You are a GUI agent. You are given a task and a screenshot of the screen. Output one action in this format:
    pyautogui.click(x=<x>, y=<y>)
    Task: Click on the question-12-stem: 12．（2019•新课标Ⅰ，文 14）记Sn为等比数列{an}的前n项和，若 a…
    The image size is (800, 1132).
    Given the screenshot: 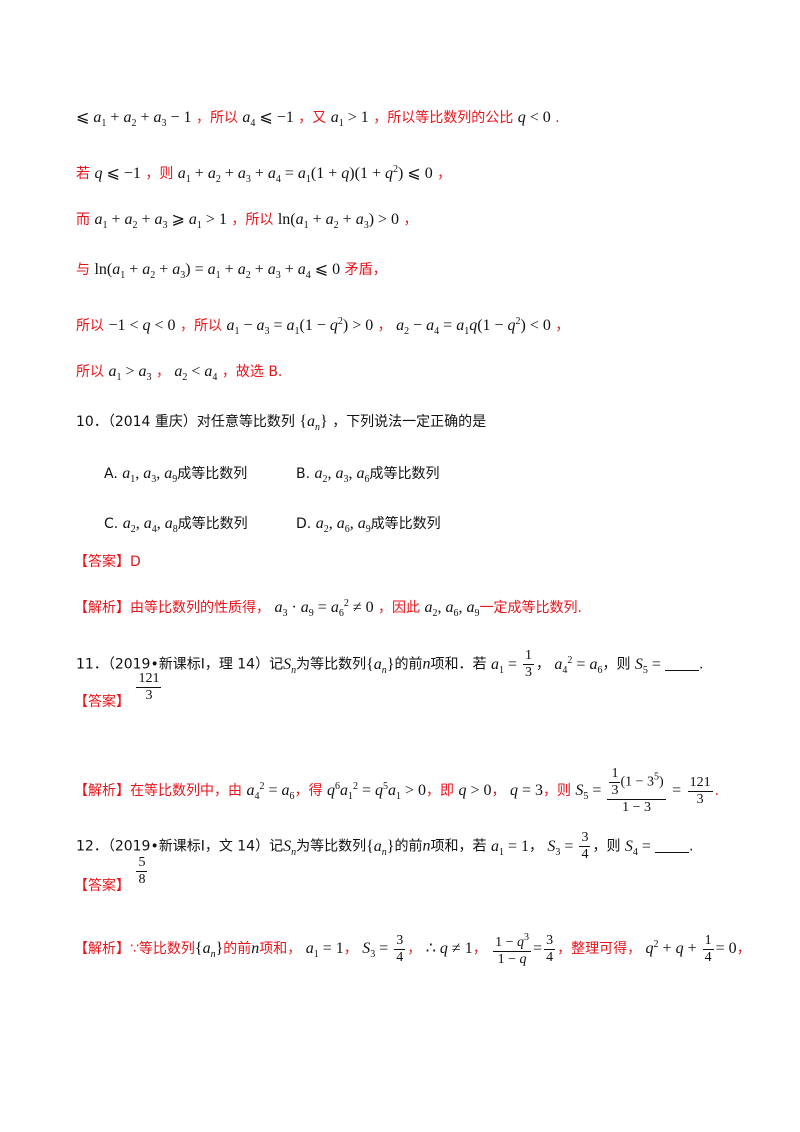 What is the action you would take?
    pyautogui.click(x=385, y=846)
    